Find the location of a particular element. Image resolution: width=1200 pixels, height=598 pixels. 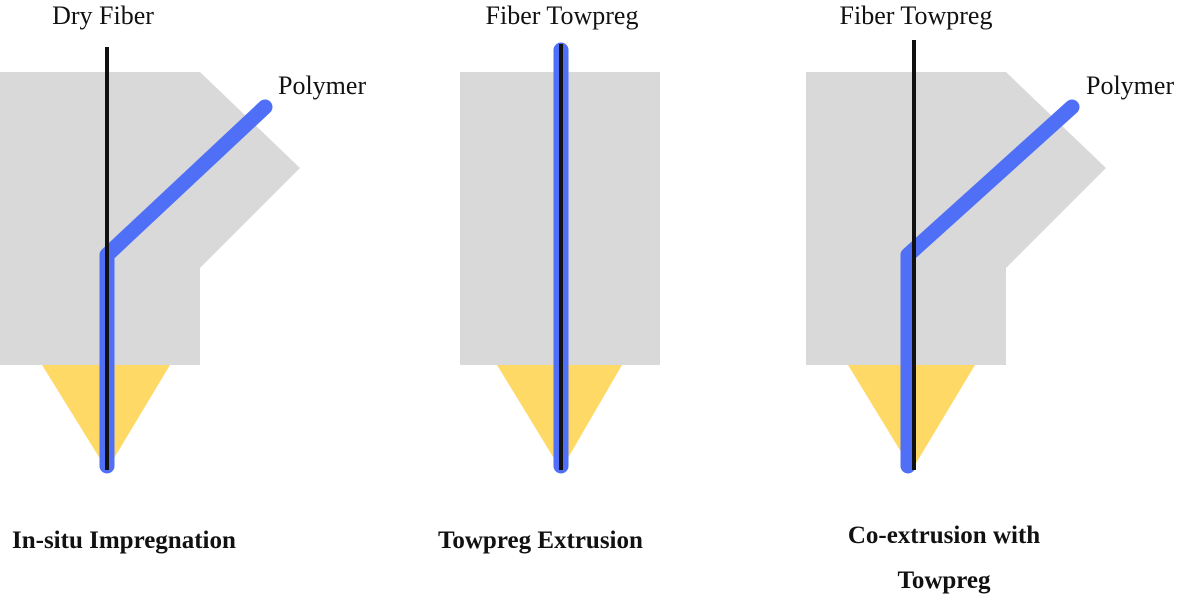

caption: Towpreg is located at coordinates (944, 580).